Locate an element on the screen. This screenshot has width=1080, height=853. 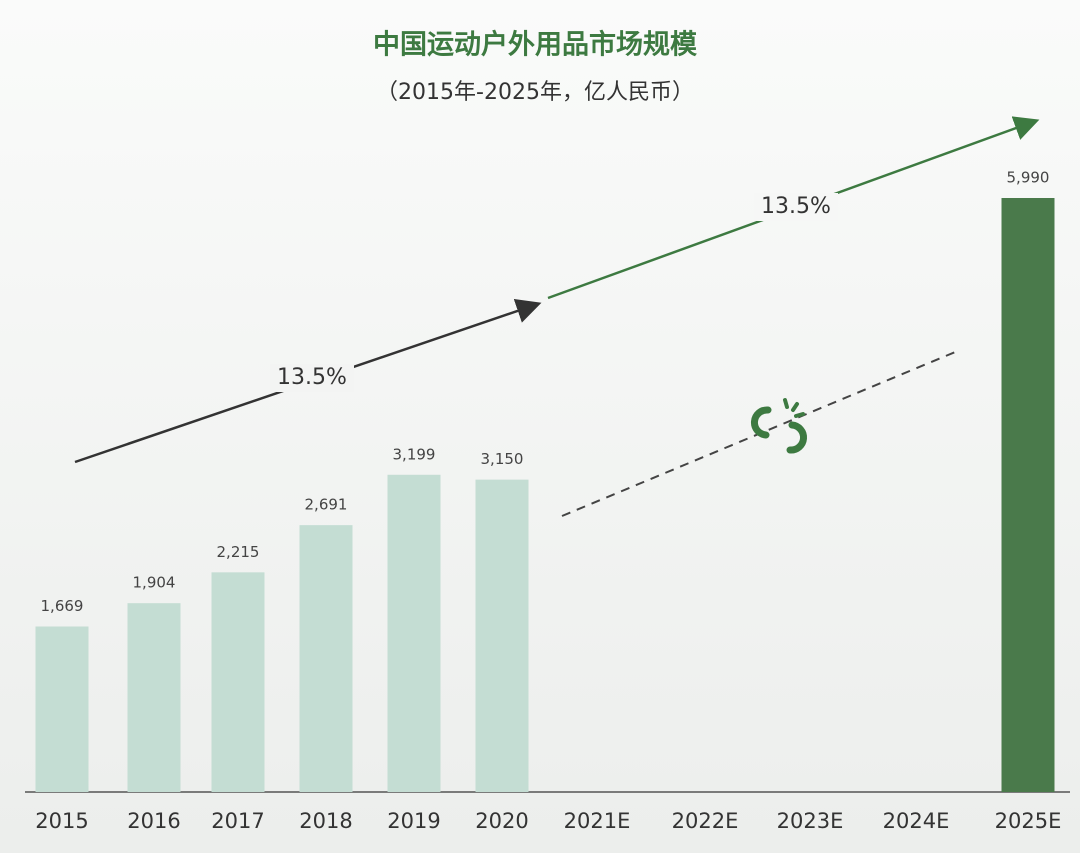
x-tick-label: 2022E is located at coordinates (705, 821).